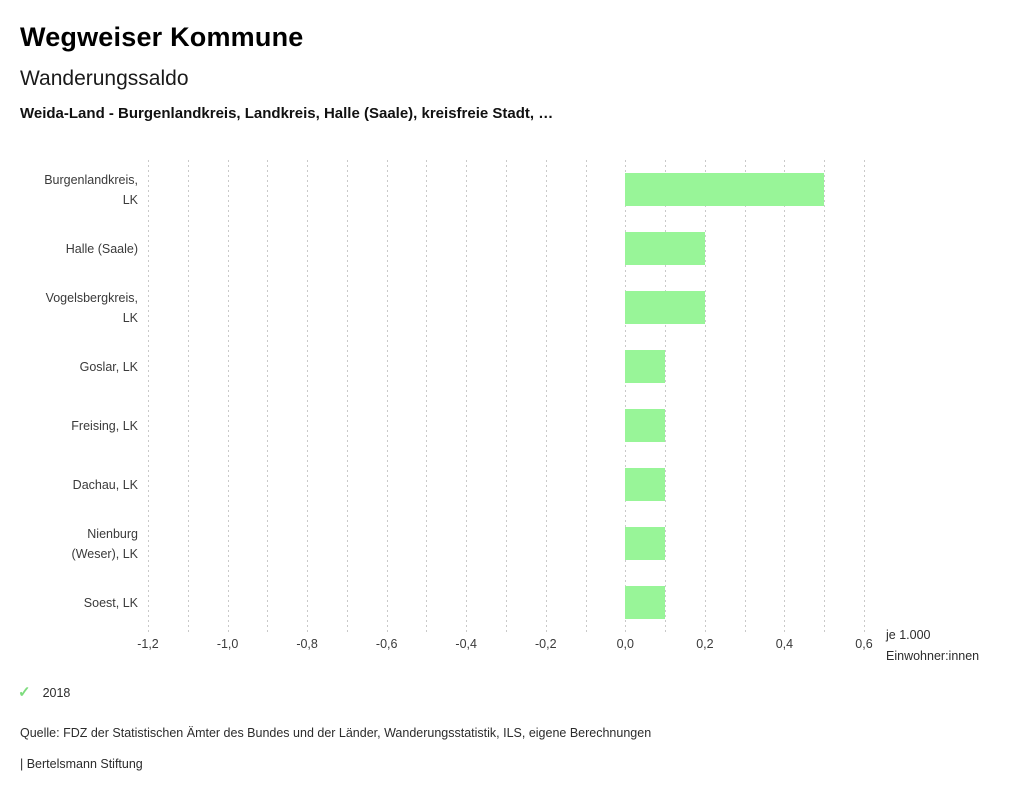 The image size is (1024, 797). Describe the element at coordinates (625, 644) in the screenshot. I see `x-tick-label: 0,0` at that location.